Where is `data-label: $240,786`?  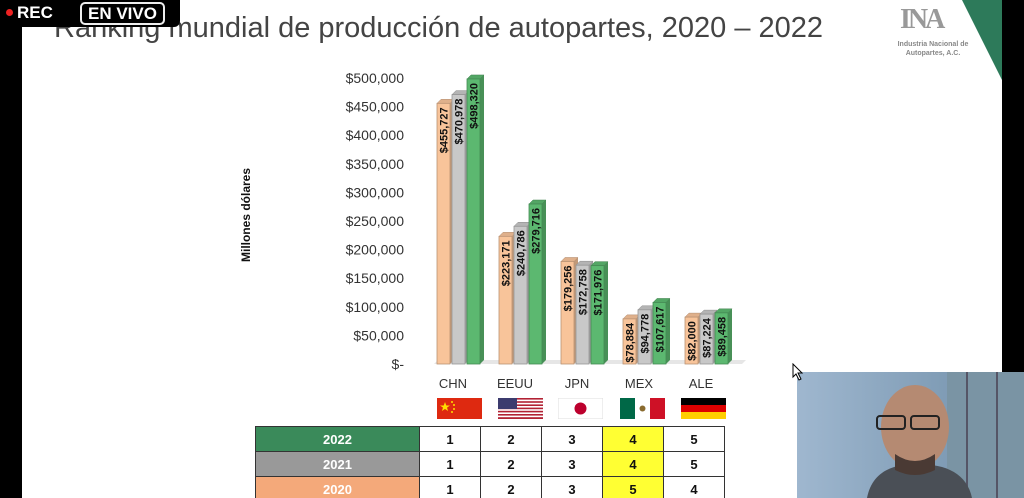
data-label: $240,786 is located at coordinates (522, 253).